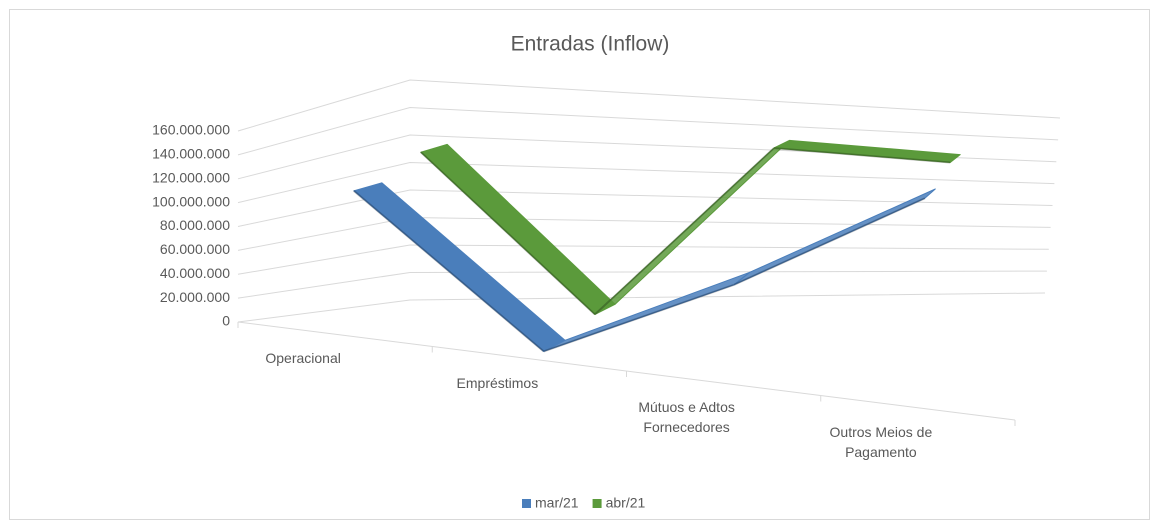 The width and height of the screenshot is (1159, 528). Describe the element at coordinates (191, 177) in the screenshot. I see `y-tick-label: 120.000.000` at that location.